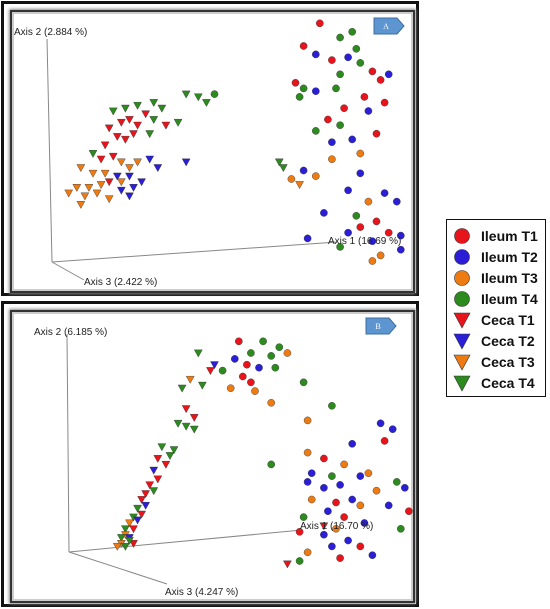 The width and height of the screenshot is (550, 609). Describe the element at coordinates (508, 341) in the screenshot. I see `legend-label-ceca-t2: Ceca T2` at that location.